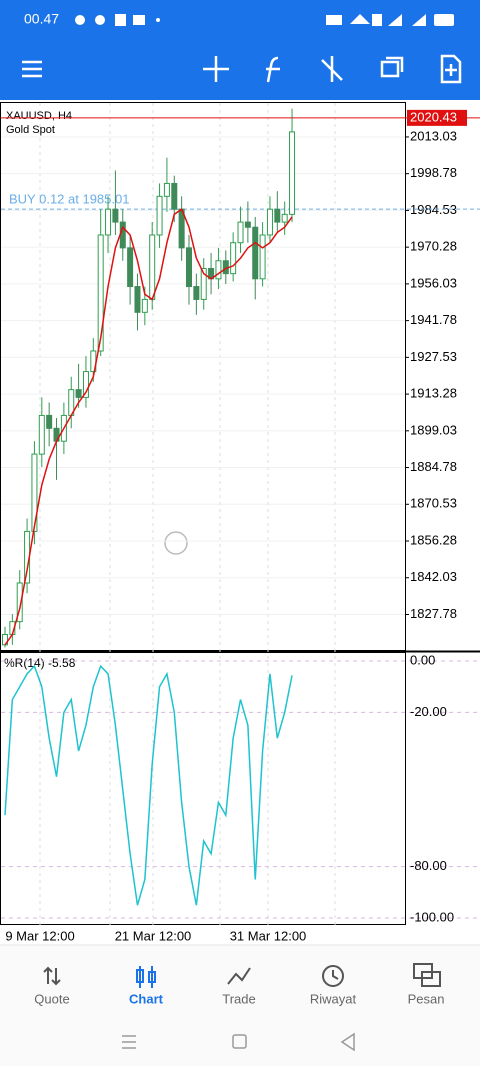  Describe the element at coordinates (422, 659) in the screenshot. I see `y-tick-label: 0.00` at that location.